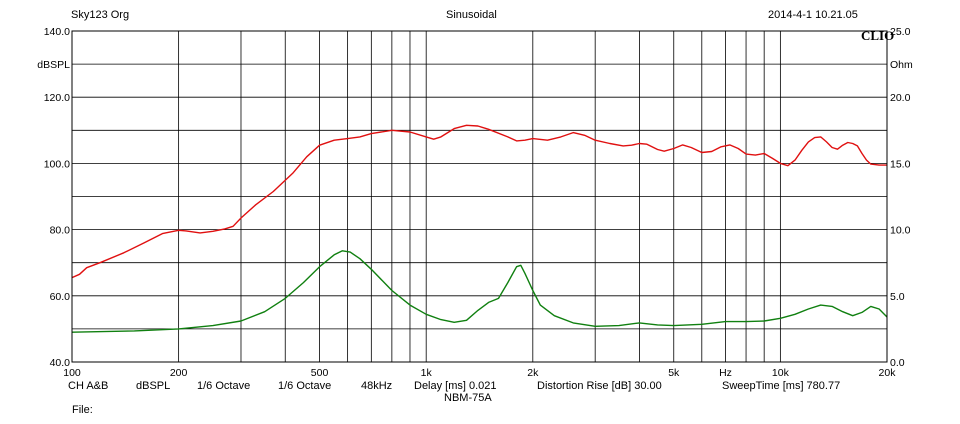  What do you see at coordinates (468, 398) in the screenshot?
I see `footer-model: NBM-75A` at bounding box center [468, 398].